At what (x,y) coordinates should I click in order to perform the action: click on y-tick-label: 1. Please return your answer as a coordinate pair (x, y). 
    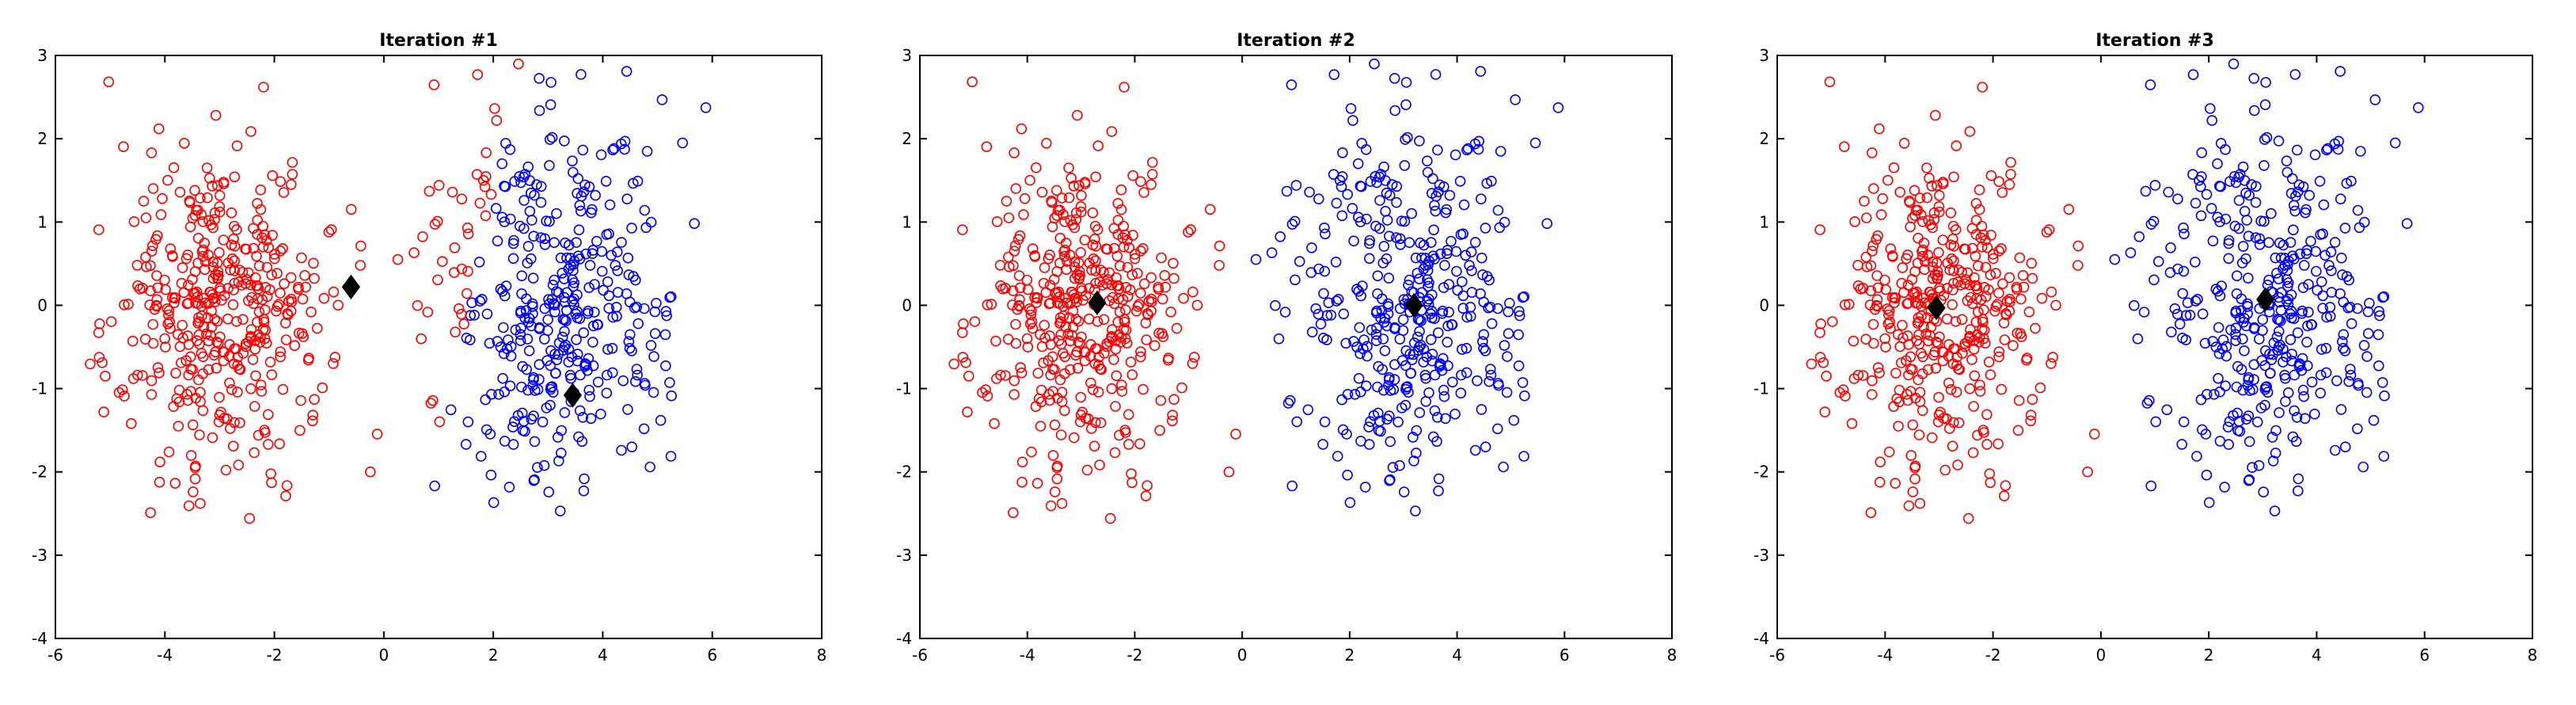
    Looking at the image, I should click on (1764, 221).